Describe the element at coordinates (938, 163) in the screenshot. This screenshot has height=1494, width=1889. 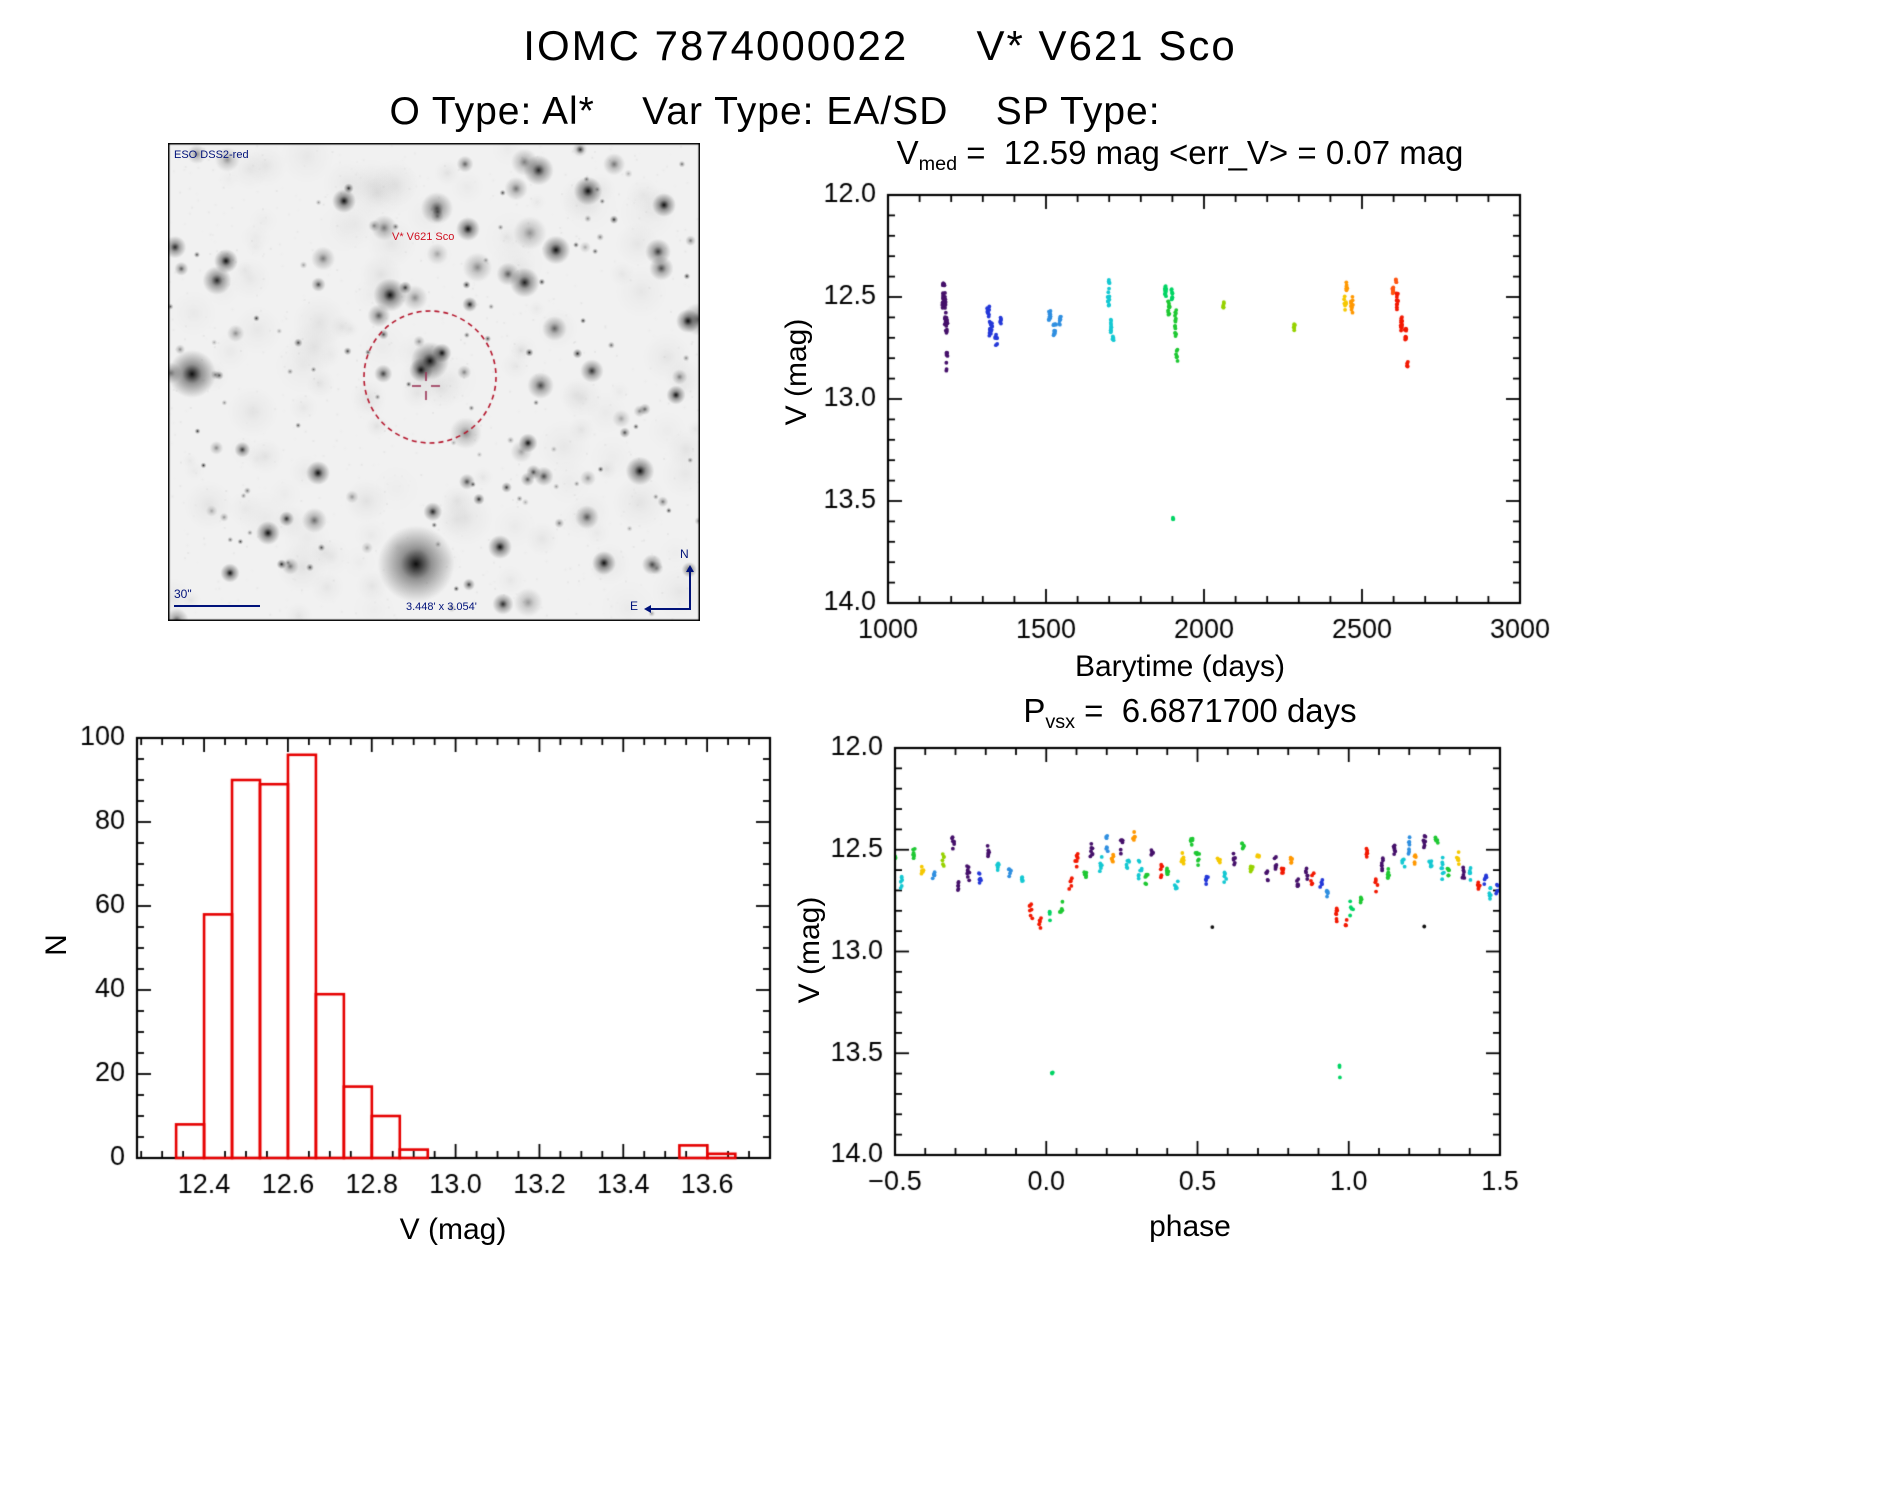
I see `vmed-subscript: med` at that location.